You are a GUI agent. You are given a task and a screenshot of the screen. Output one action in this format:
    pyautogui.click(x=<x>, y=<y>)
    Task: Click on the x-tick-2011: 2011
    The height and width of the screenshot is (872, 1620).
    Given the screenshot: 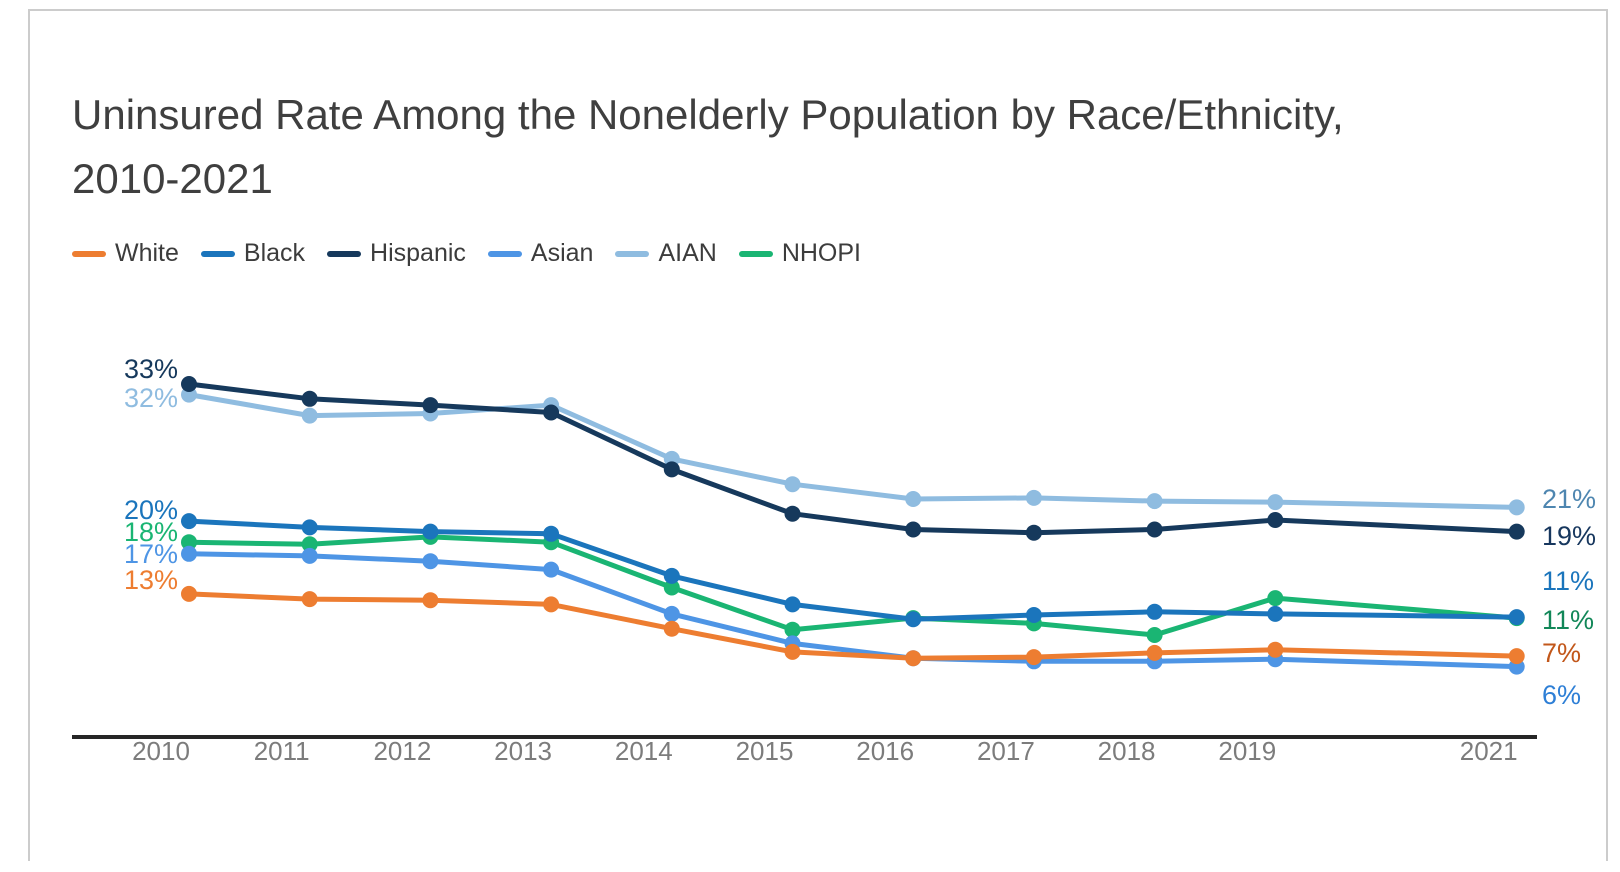 What is the action you would take?
    pyautogui.click(x=281, y=751)
    